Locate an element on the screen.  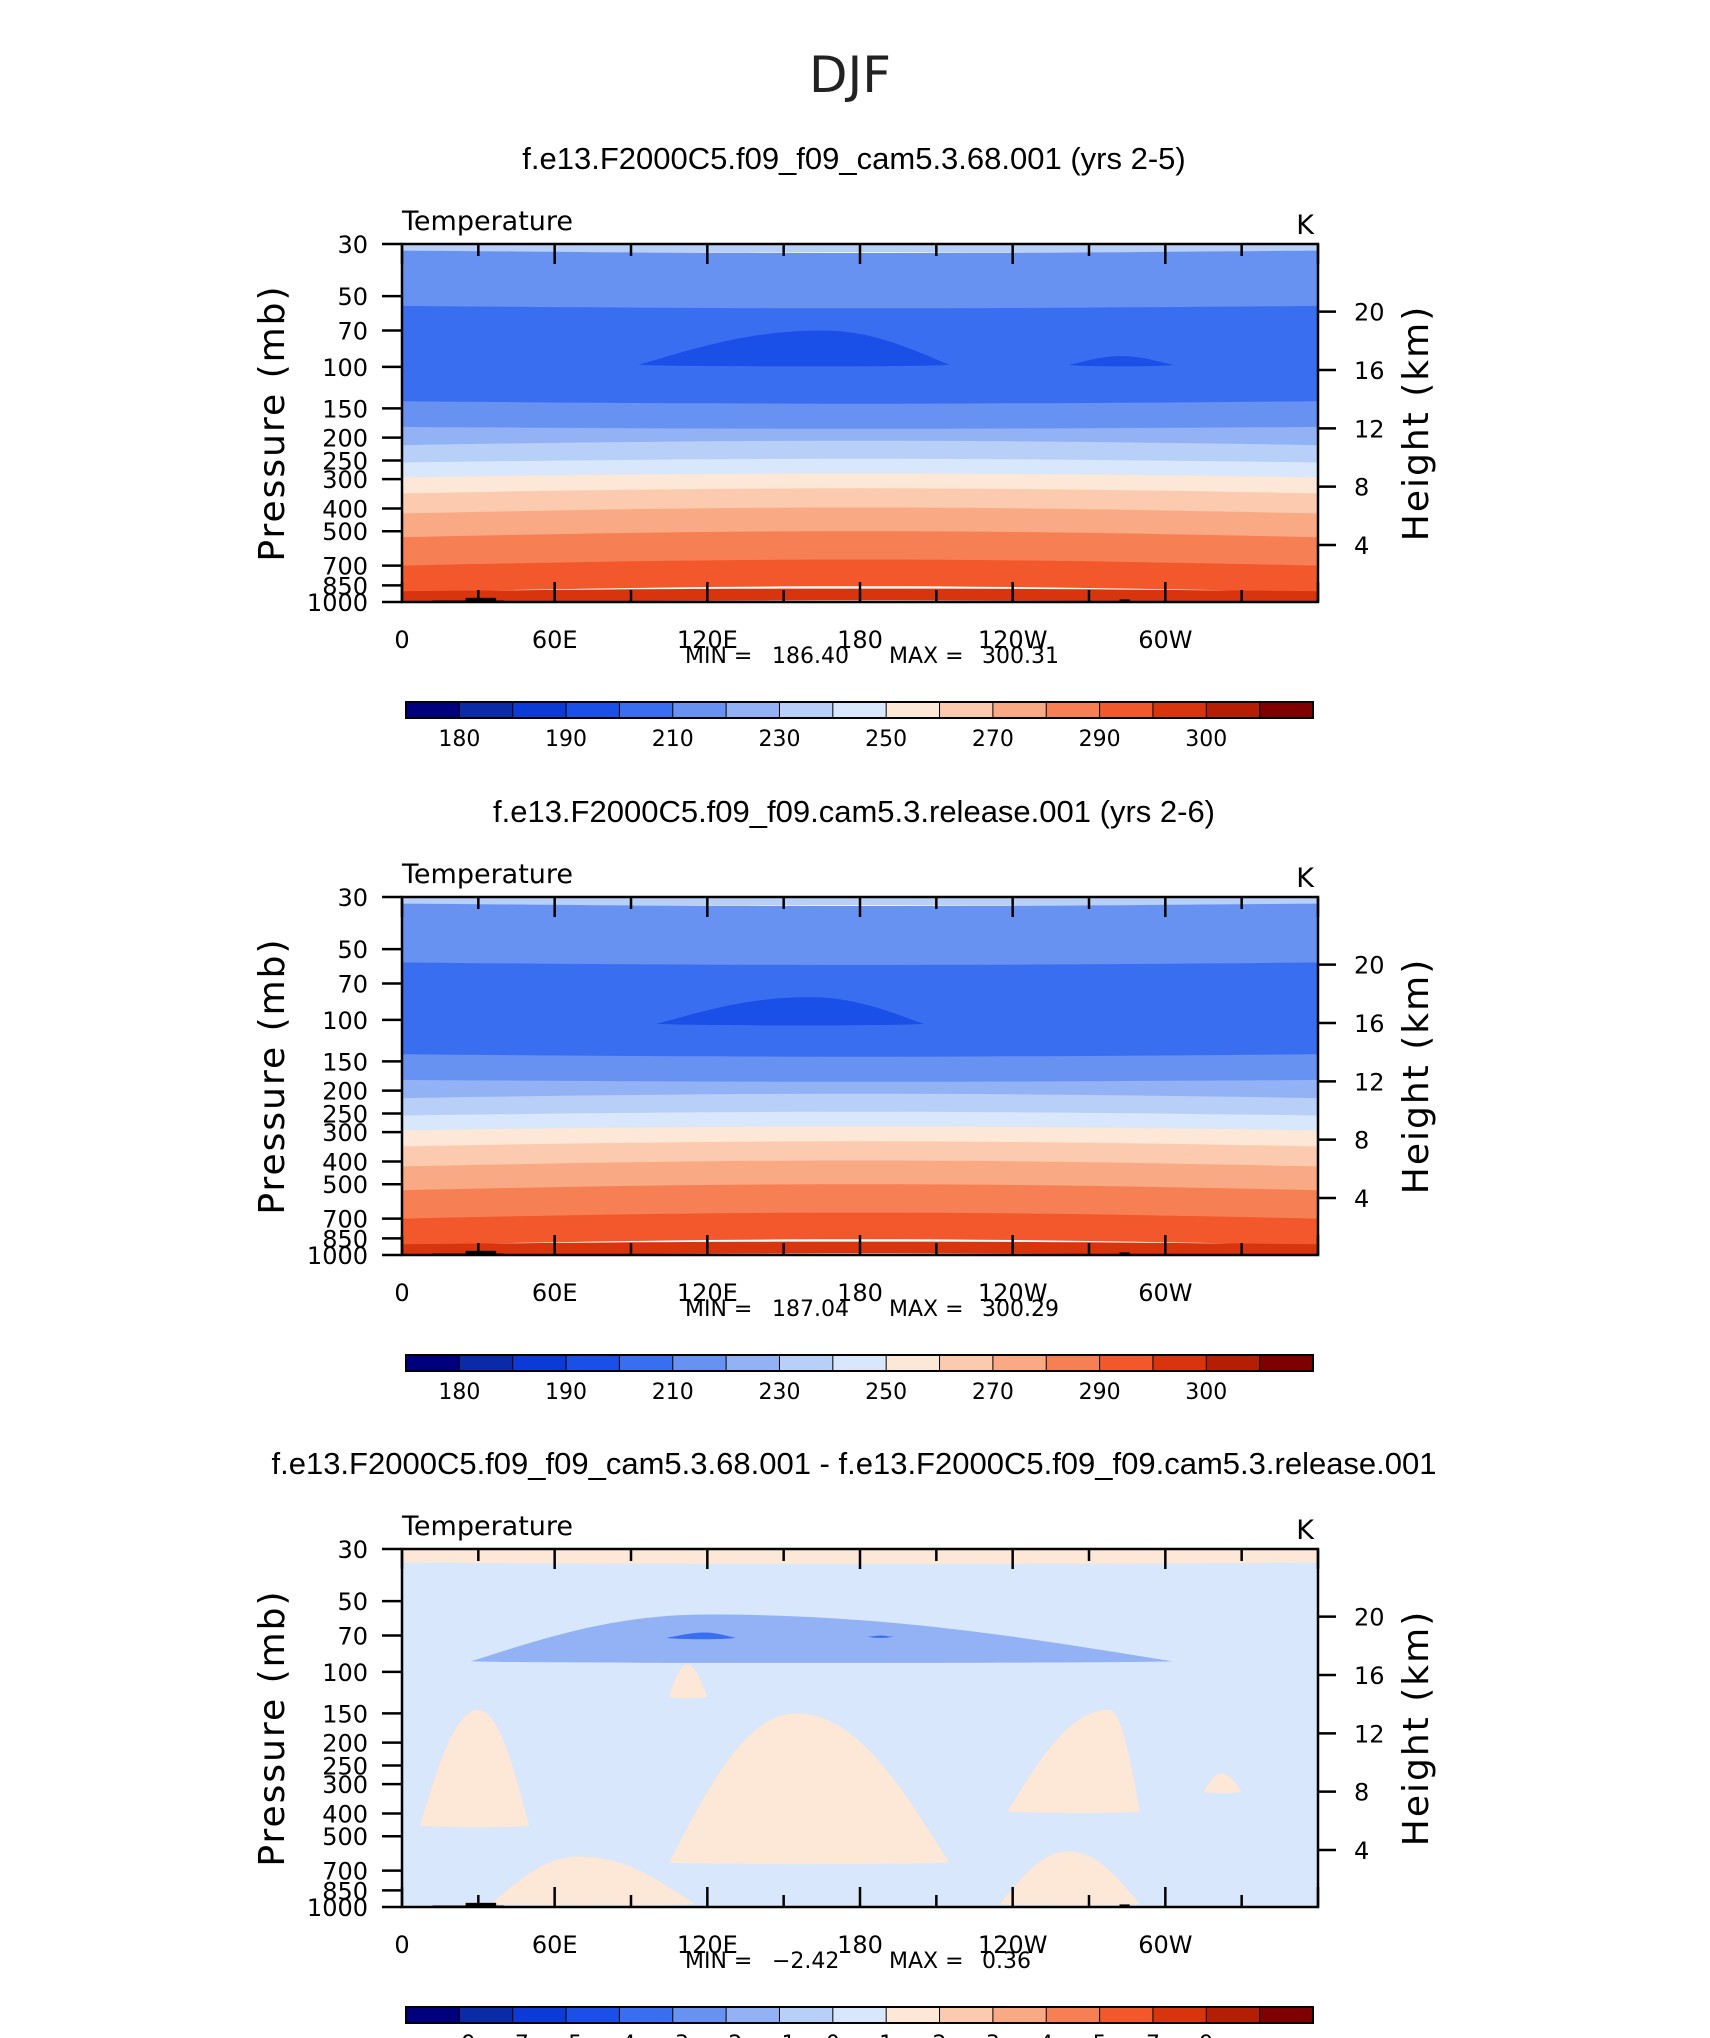
colorbar-label: −2 is located at coordinates (726, 2035).